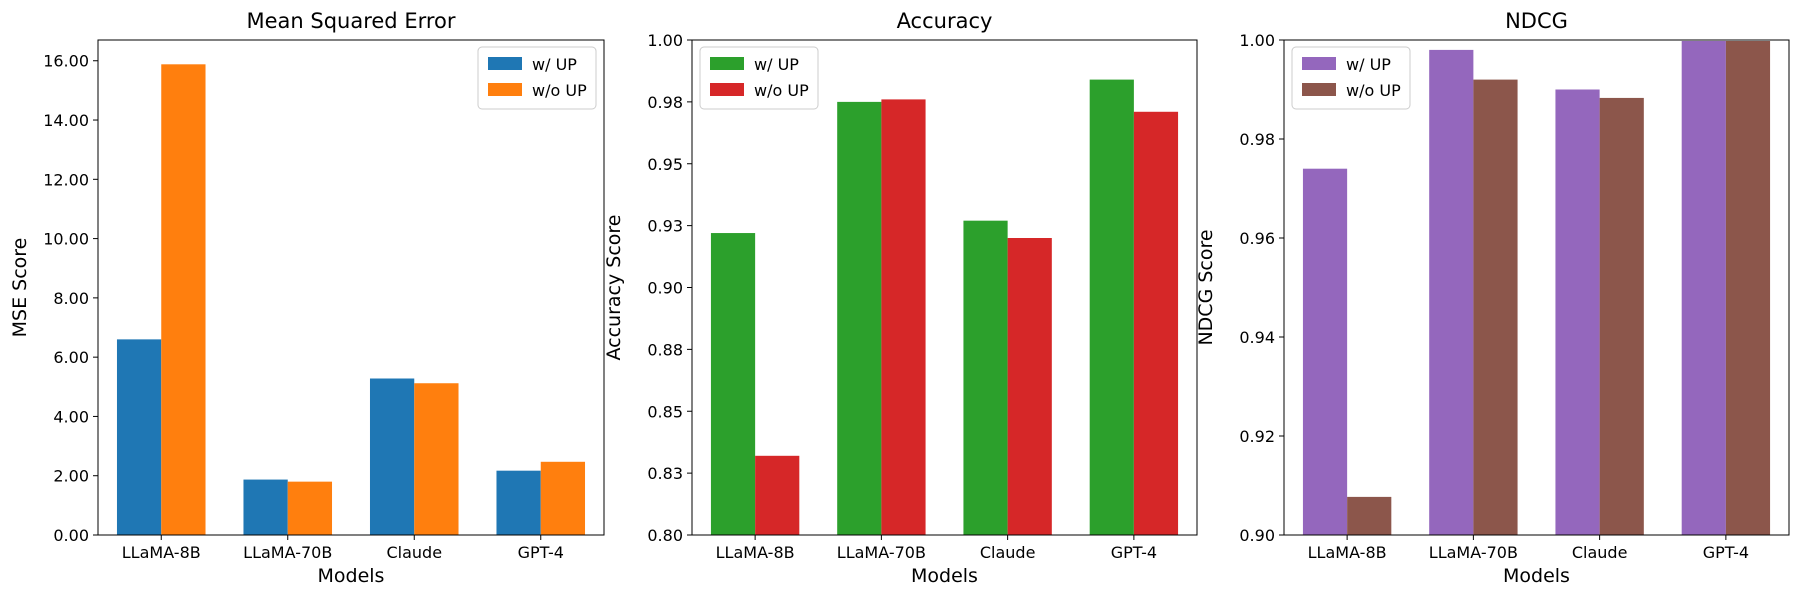 The height and width of the screenshot is (604, 1800). I want to click on y-tick-label: 0.85, so click(665, 411).